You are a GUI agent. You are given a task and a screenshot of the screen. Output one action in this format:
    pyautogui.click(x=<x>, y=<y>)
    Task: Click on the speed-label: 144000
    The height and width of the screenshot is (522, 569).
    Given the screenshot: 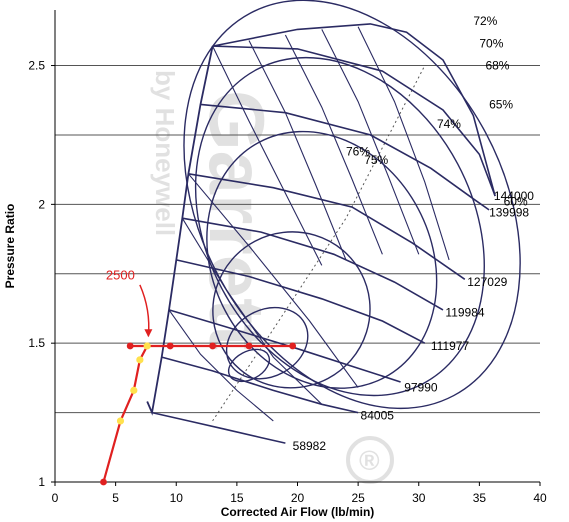 What is the action you would take?
    pyautogui.click(x=514, y=196)
    